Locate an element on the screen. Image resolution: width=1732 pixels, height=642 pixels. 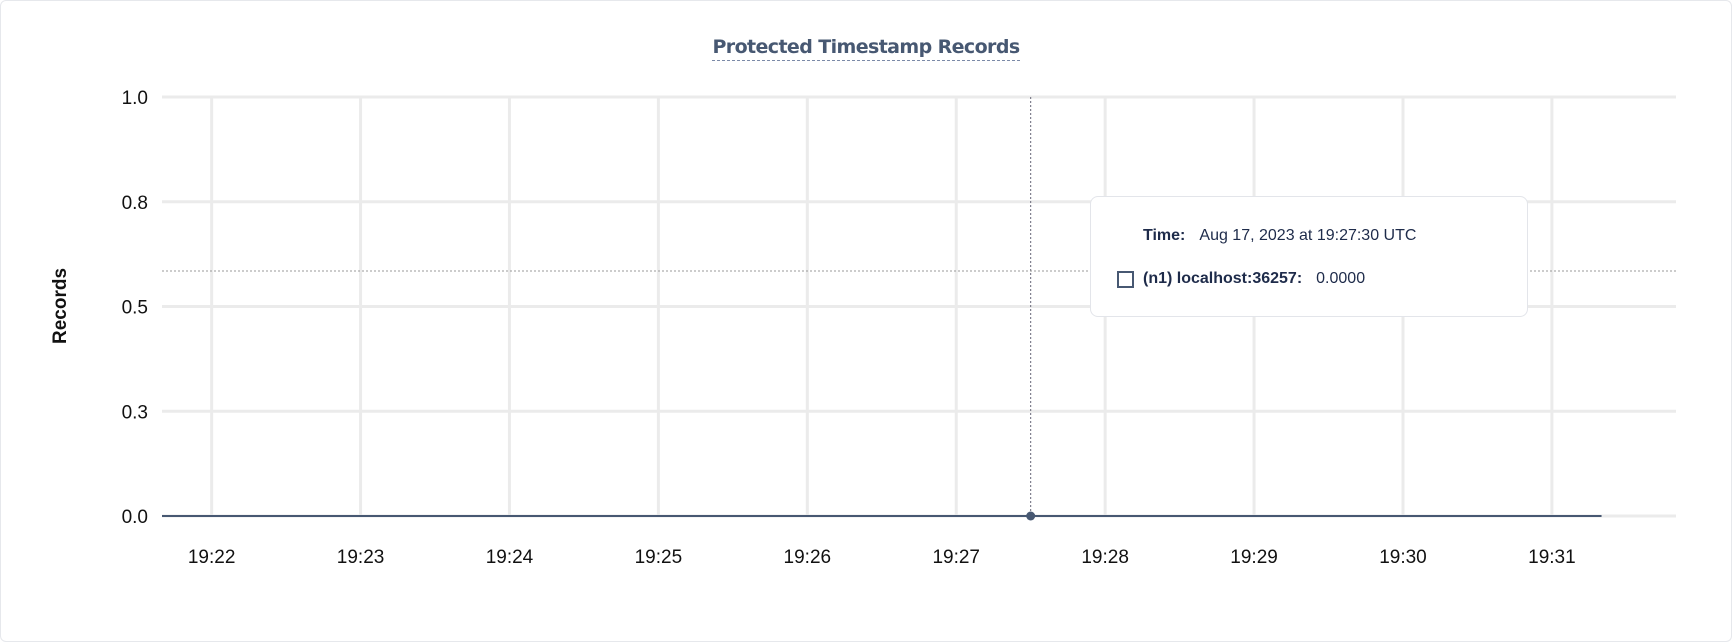
y-tick-label: 1.0 is located at coordinates (135, 98).